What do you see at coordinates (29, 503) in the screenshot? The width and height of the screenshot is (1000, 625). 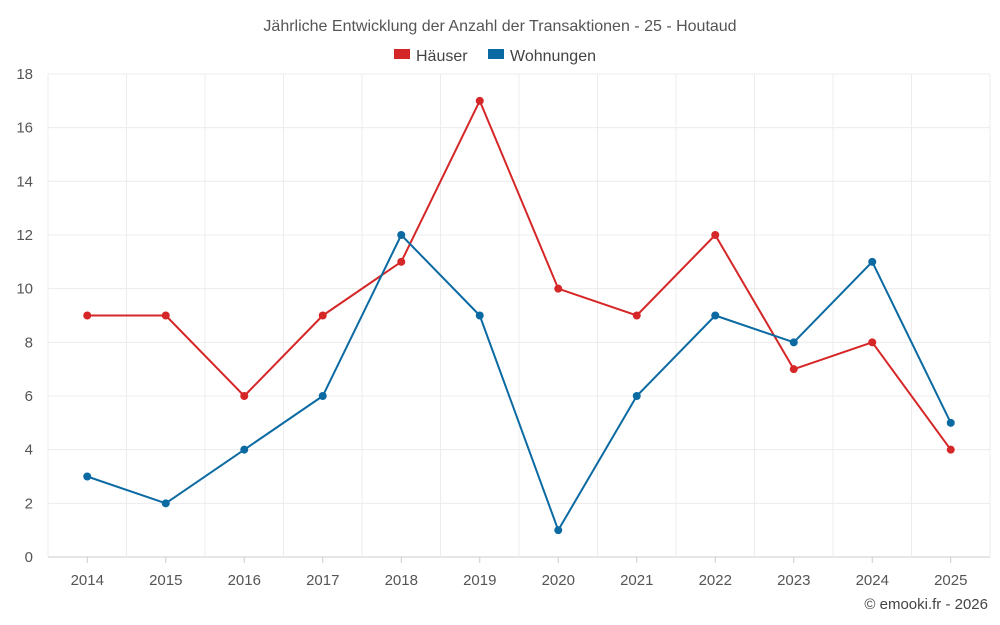 I see `y-tick-label: 2` at bounding box center [29, 503].